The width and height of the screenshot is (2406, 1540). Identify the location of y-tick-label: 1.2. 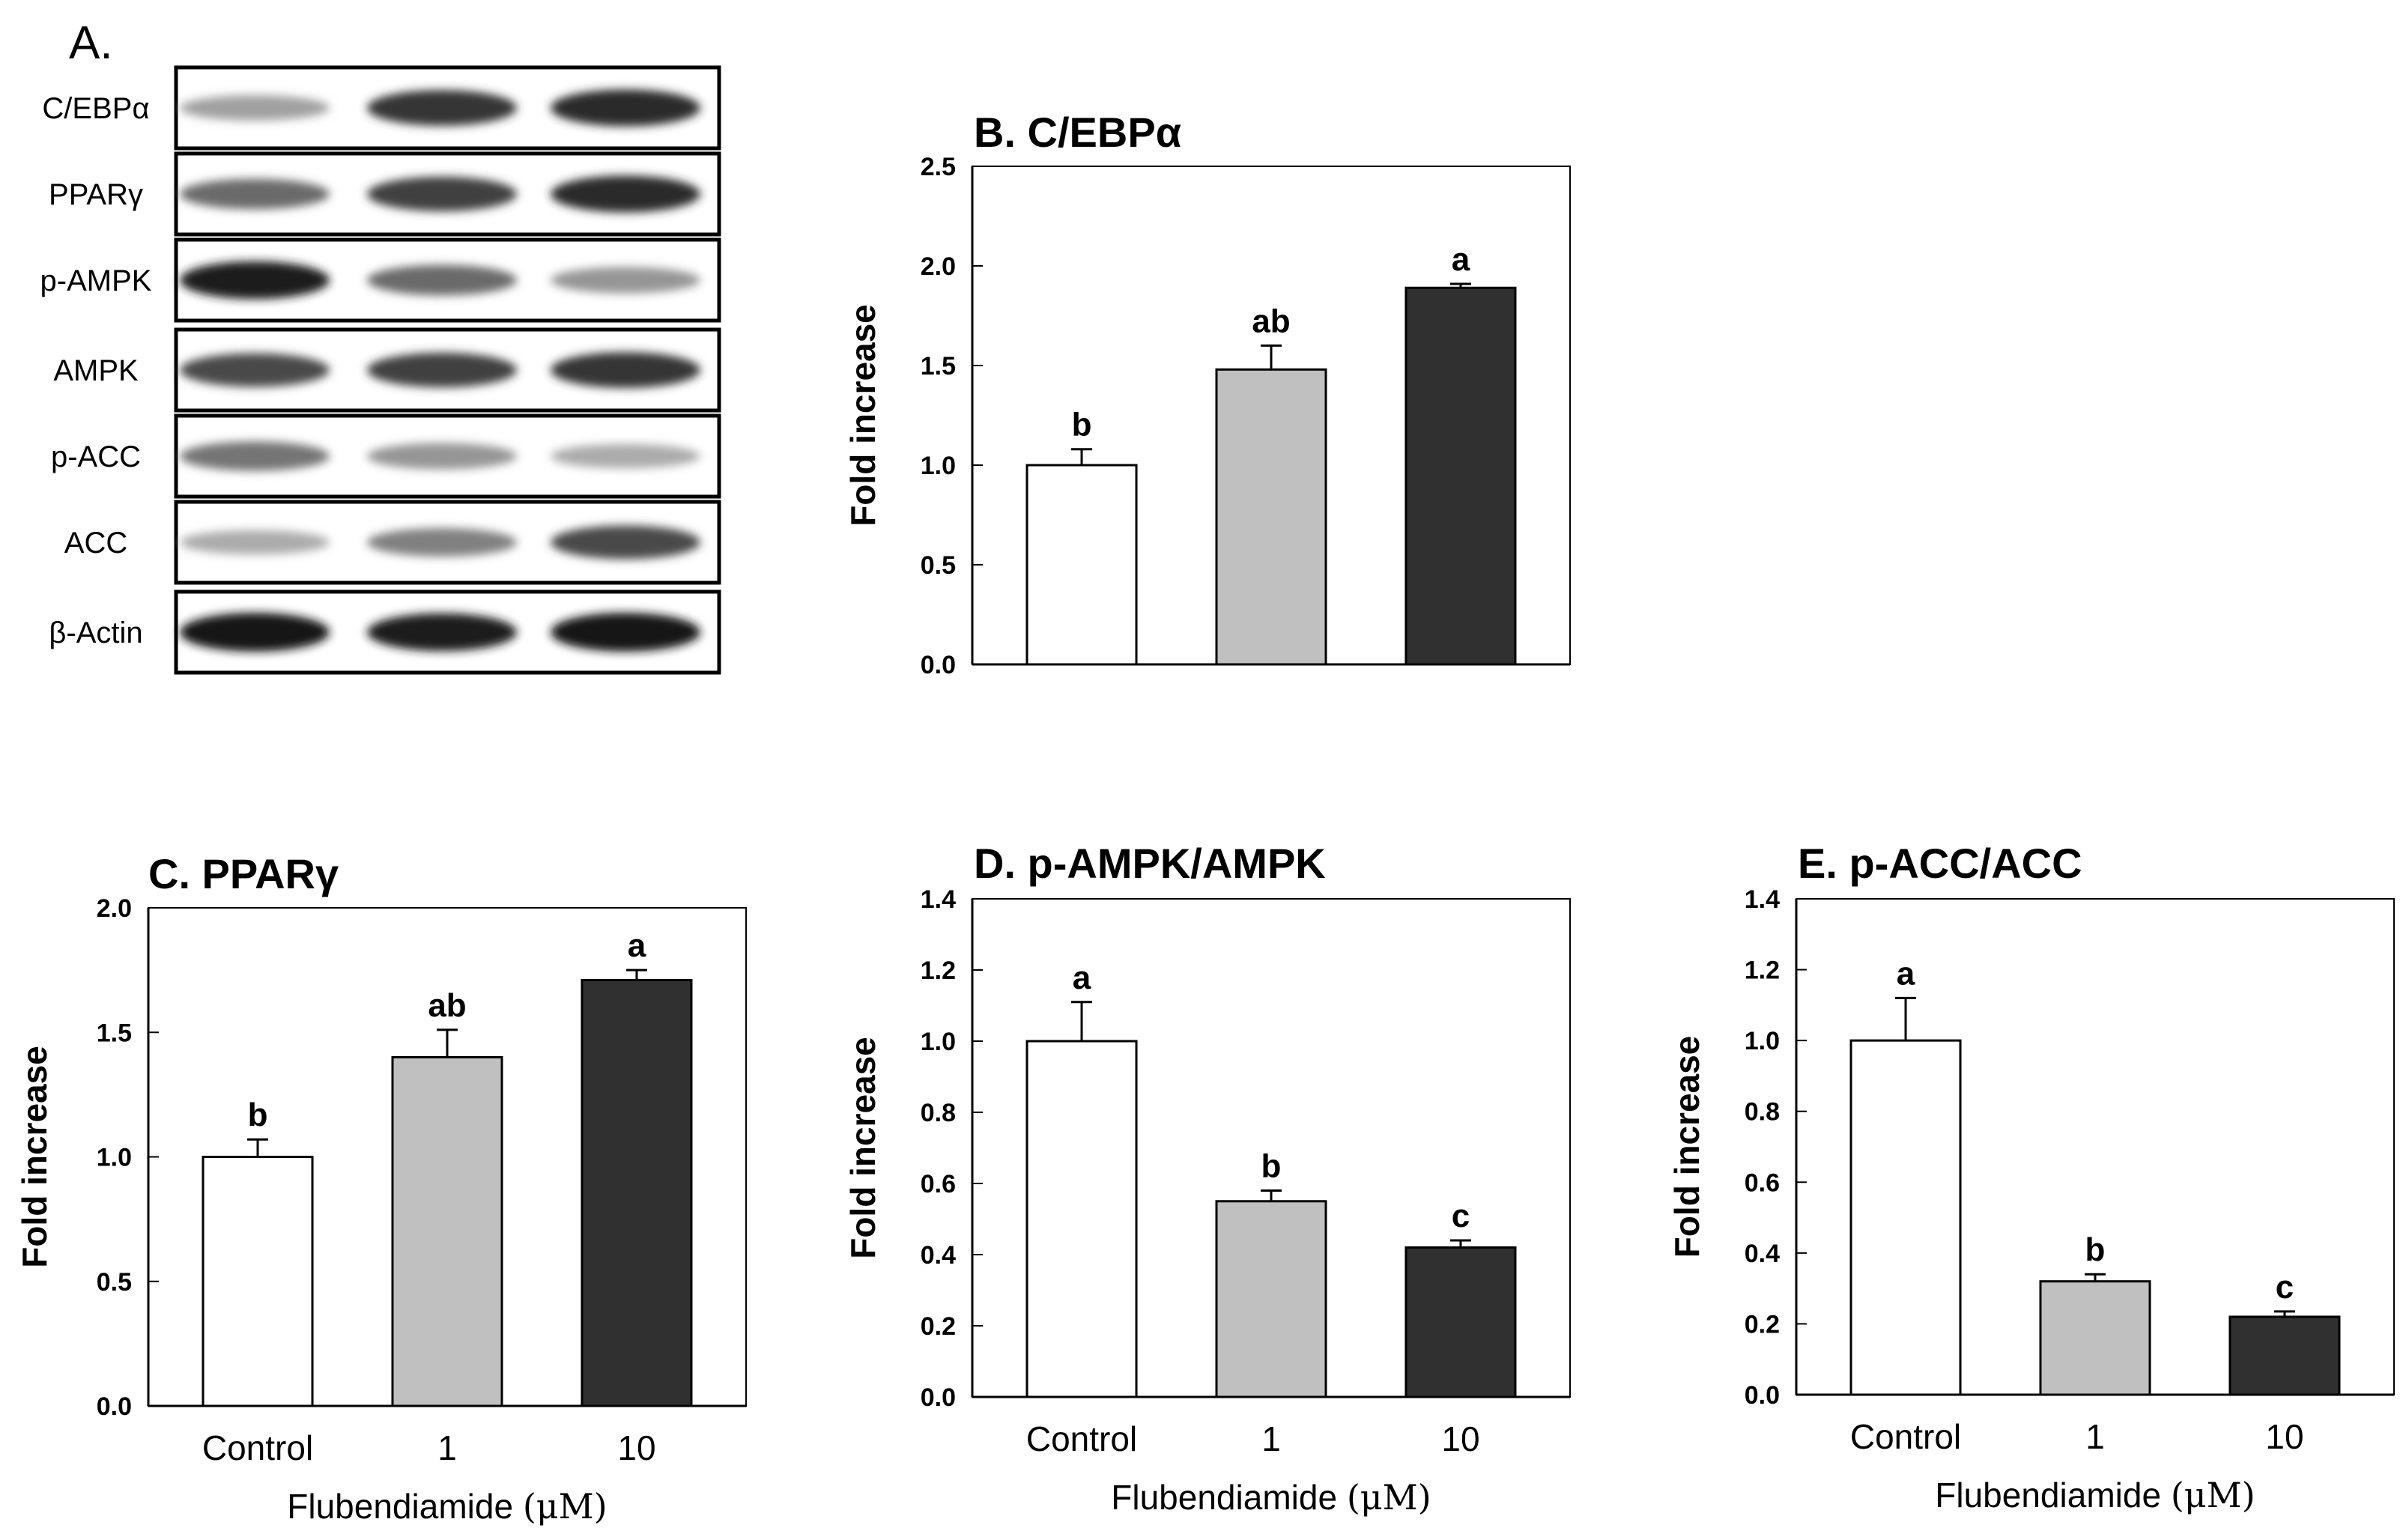
(1762, 971).